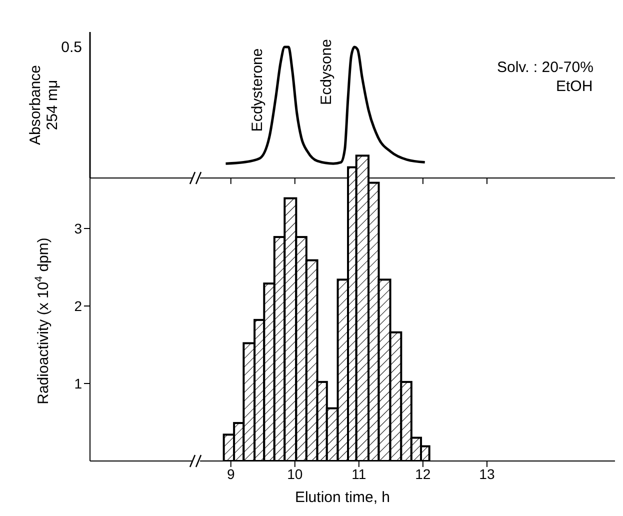  What do you see at coordinates (257, 90) in the screenshot?
I see `annotation: Ecdysterone` at bounding box center [257, 90].